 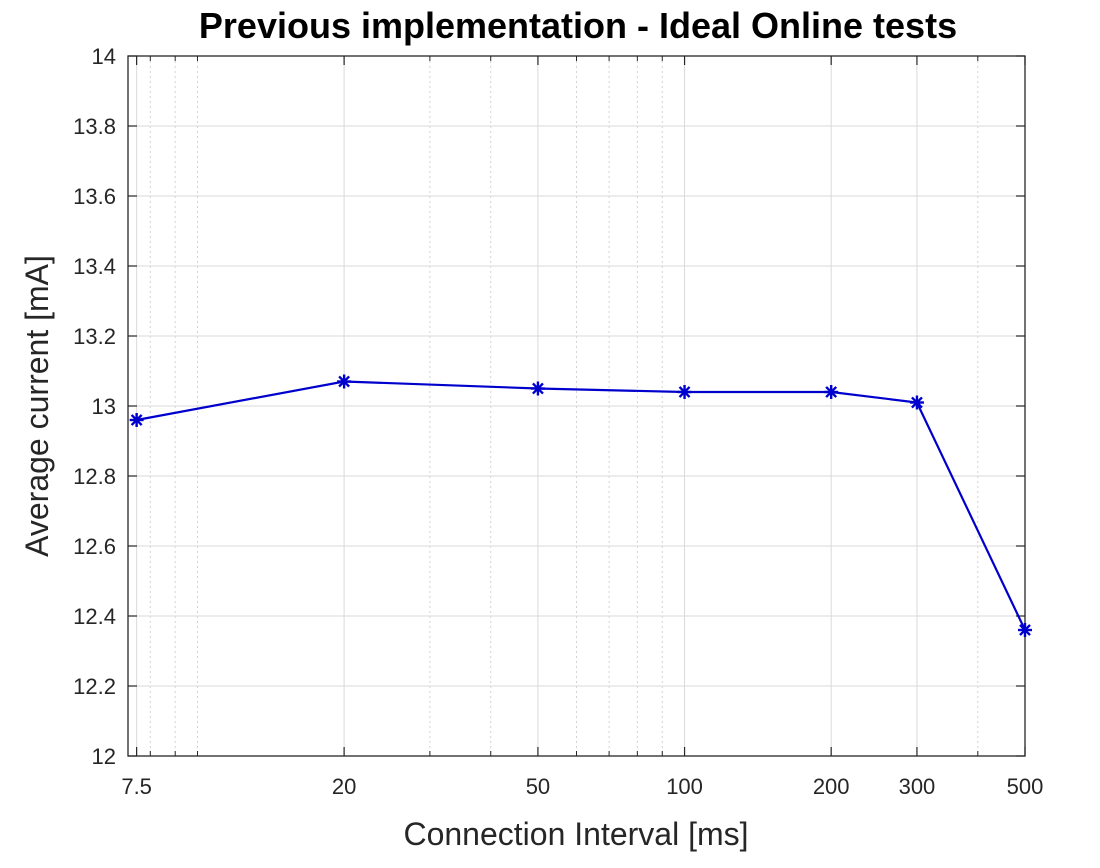 I want to click on y-tick-label: 13.6, so click(x=94, y=196).